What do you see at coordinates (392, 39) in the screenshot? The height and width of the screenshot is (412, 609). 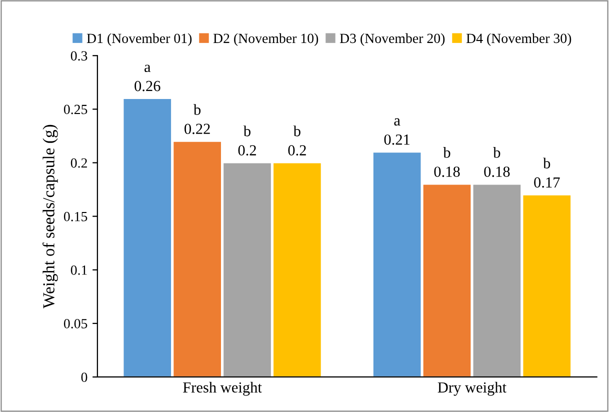 I see `legend-label: D3 (November 20)` at bounding box center [392, 39].